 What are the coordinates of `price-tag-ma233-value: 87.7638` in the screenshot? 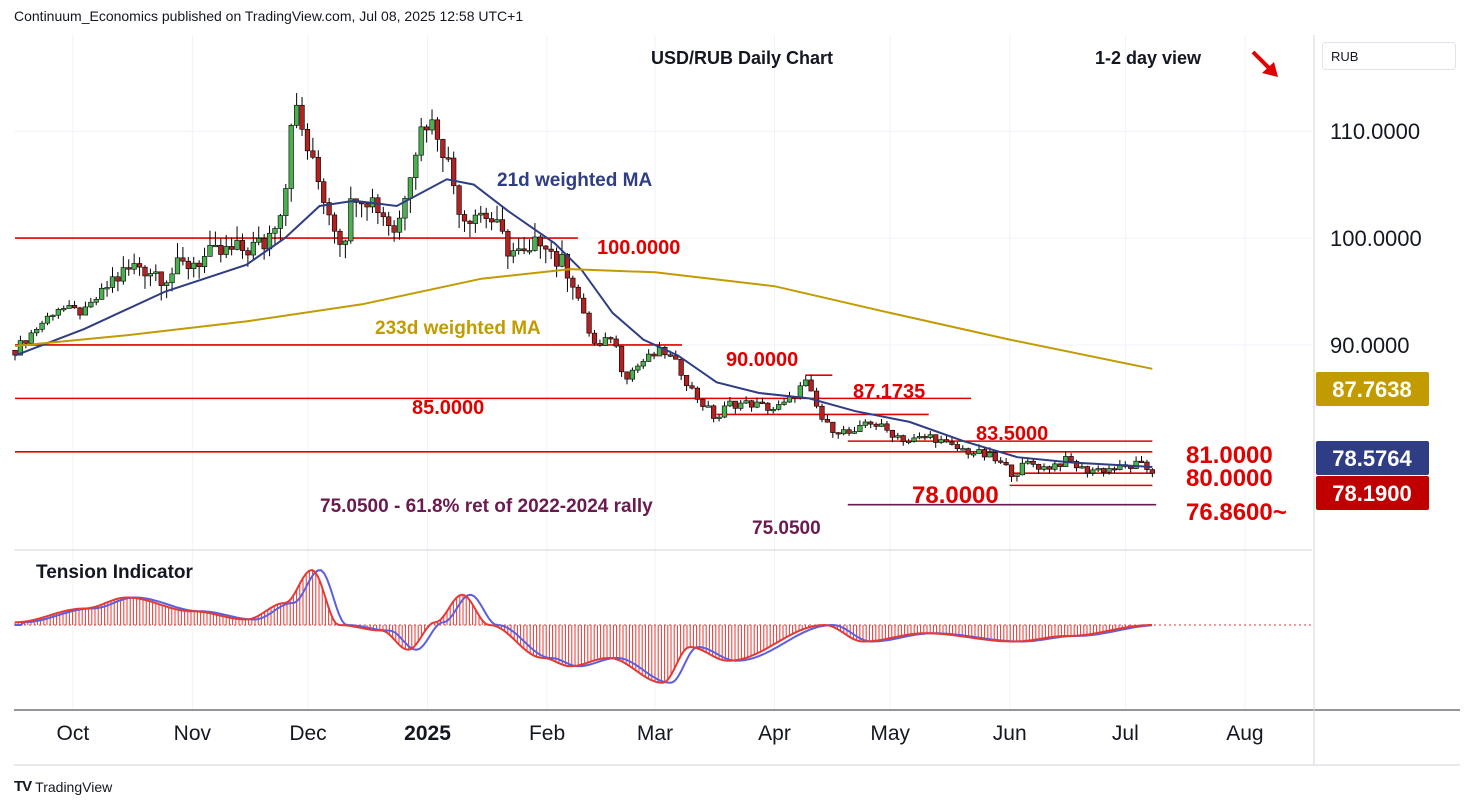 It's located at (1372, 389).